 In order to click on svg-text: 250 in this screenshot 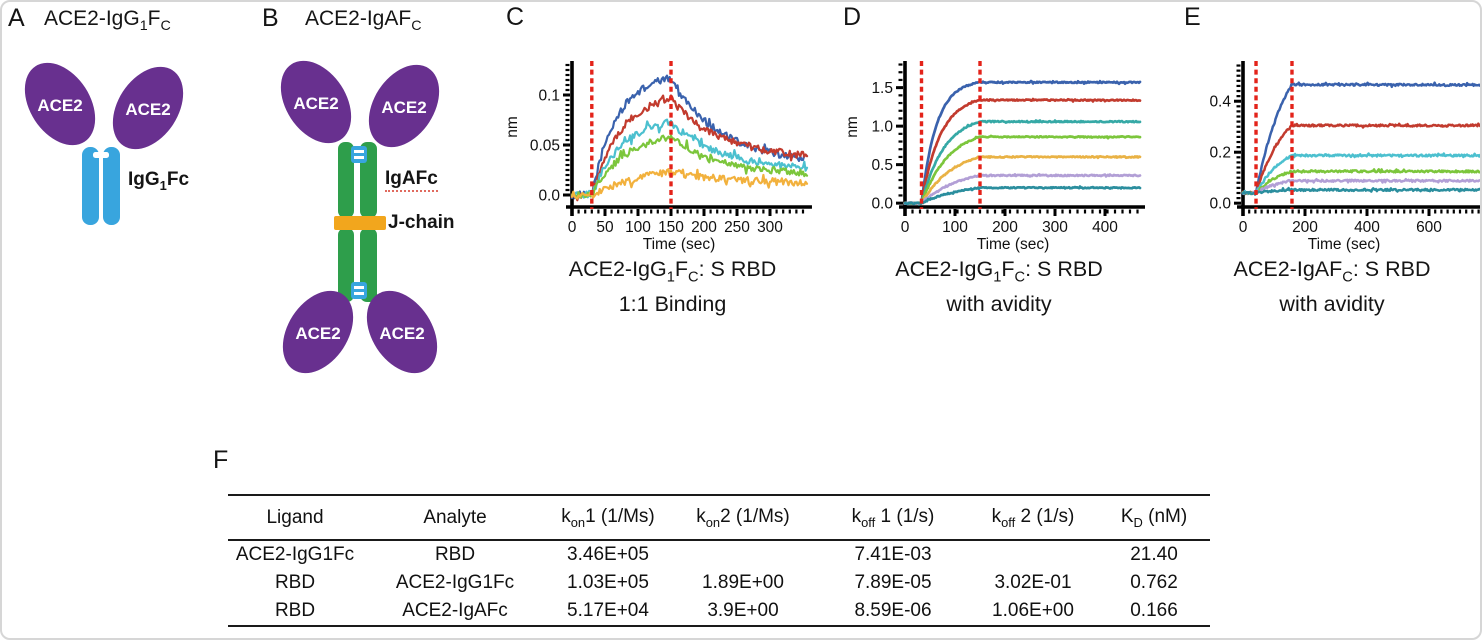, I will do `click(737, 227)`.